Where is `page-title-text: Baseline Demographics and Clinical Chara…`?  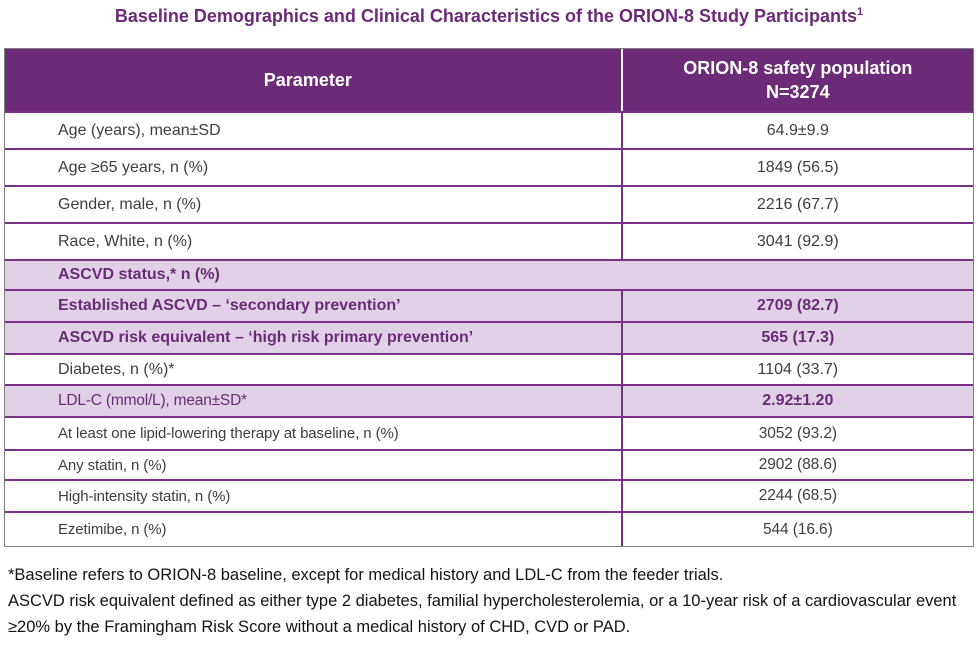 page-title-text: Baseline Demographics and Clinical Chara… is located at coordinates (486, 16).